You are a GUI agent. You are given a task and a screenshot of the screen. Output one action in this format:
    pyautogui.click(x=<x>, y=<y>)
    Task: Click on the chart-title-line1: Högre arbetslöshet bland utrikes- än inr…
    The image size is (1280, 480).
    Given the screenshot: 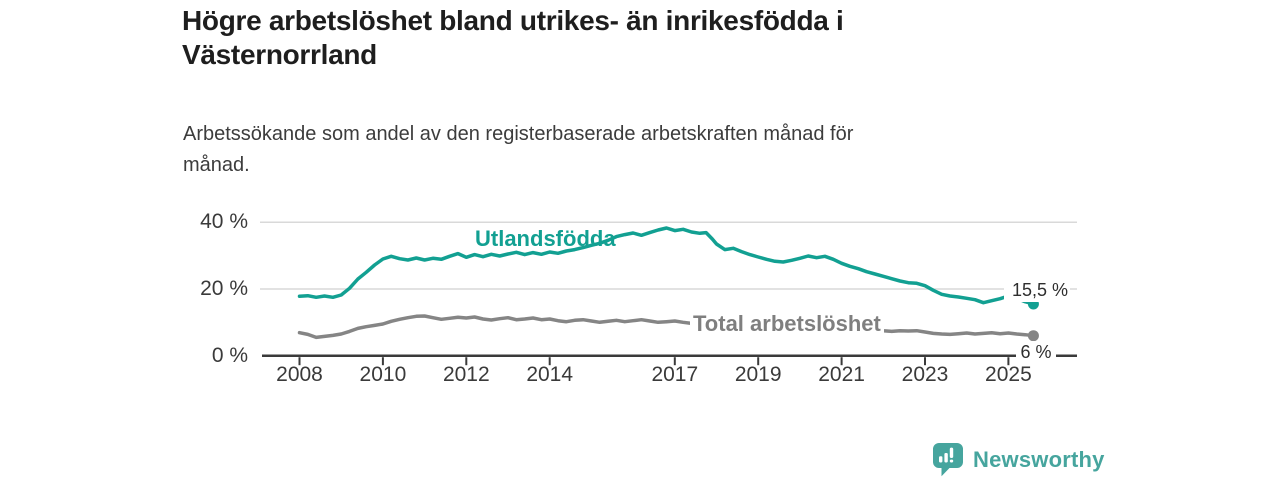 What is the action you would take?
    pyautogui.click(x=513, y=20)
    